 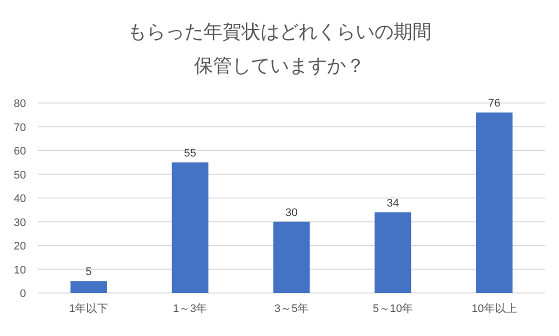 I want to click on y-tick-label: 70, so click(x=20, y=128).